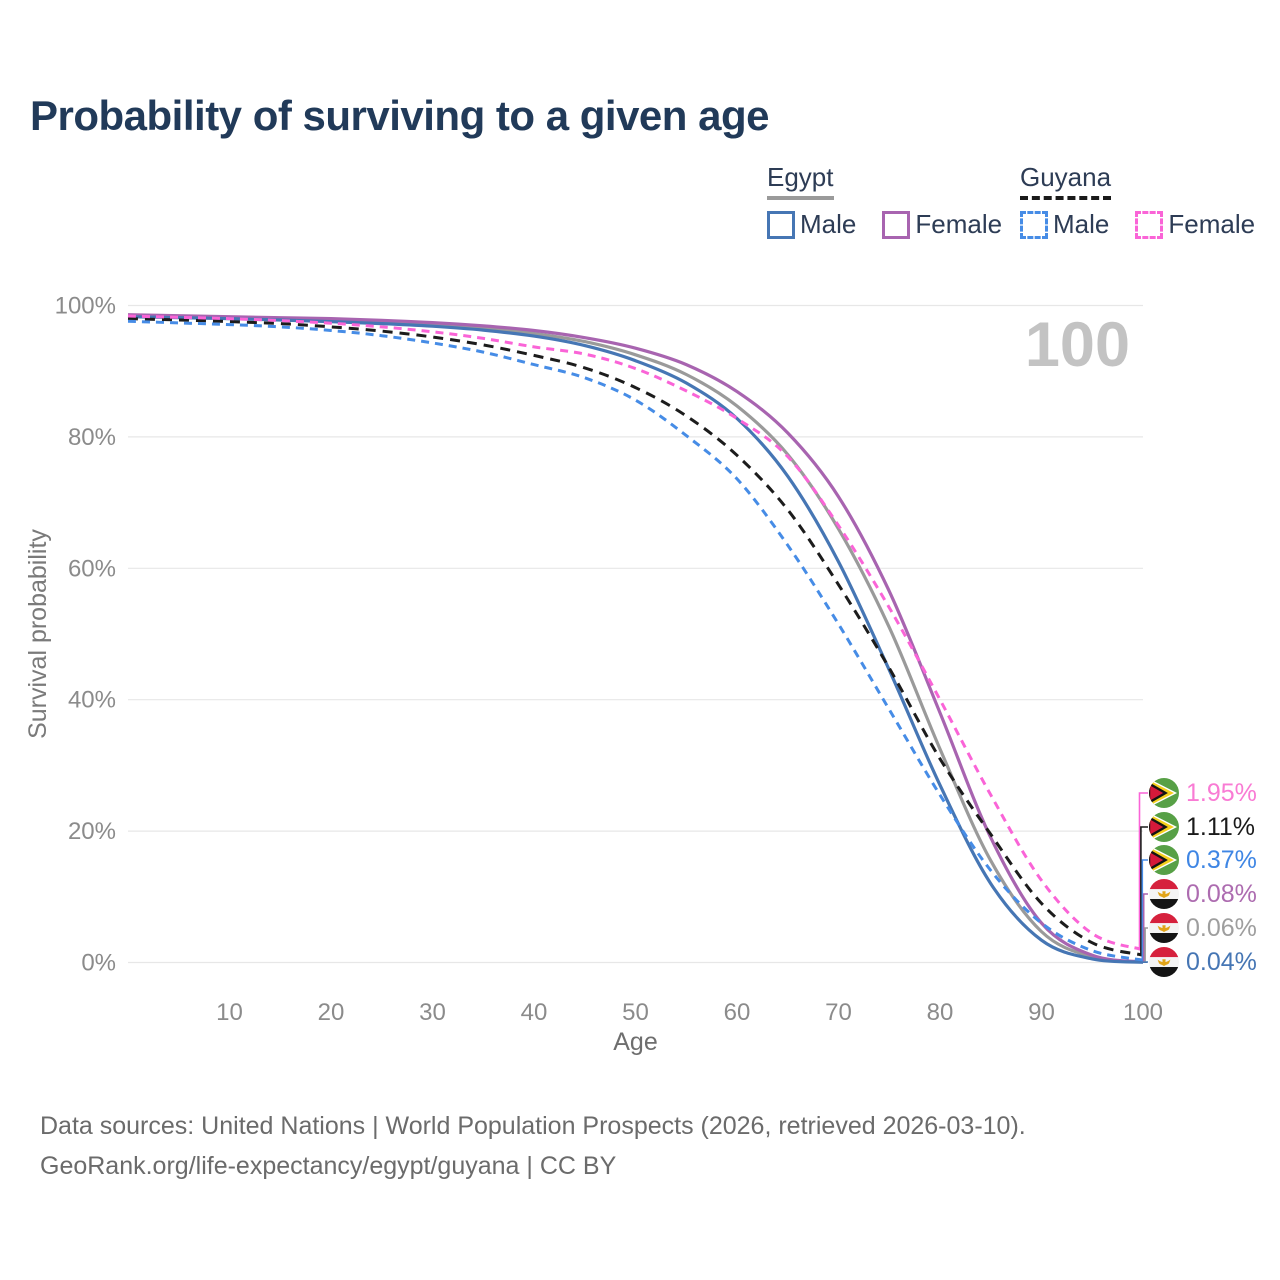  Describe the element at coordinates (1034, 224) in the screenshot. I see `guyana-male-swatch-icon` at that location.